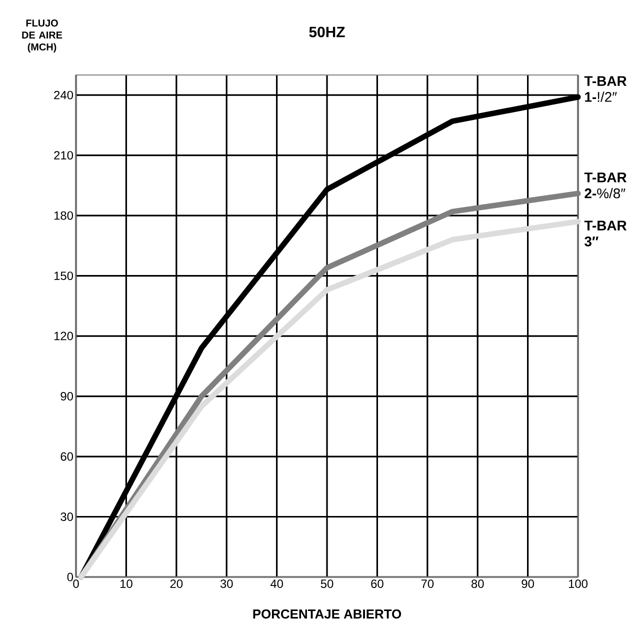 This screenshot has height=634, width=633. What do you see at coordinates (477, 584) in the screenshot?
I see `x-tick-label: 80` at bounding box center [477, 584].